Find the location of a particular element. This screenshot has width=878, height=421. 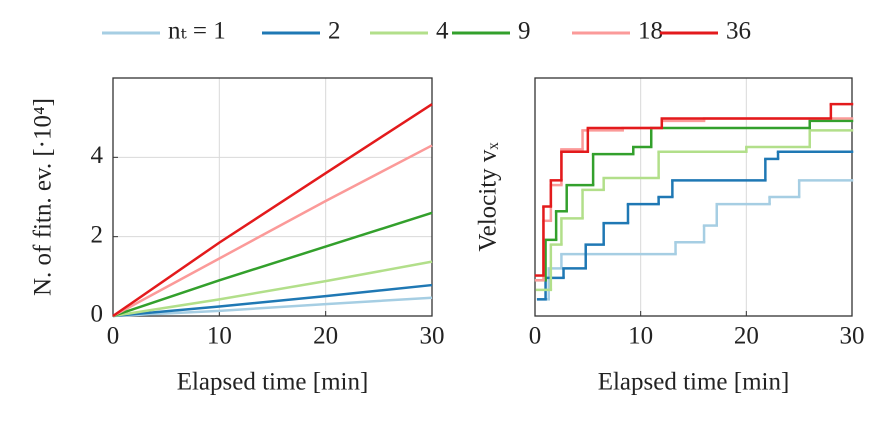

y-tick-label: 0 is located at coordinates (97, 314).